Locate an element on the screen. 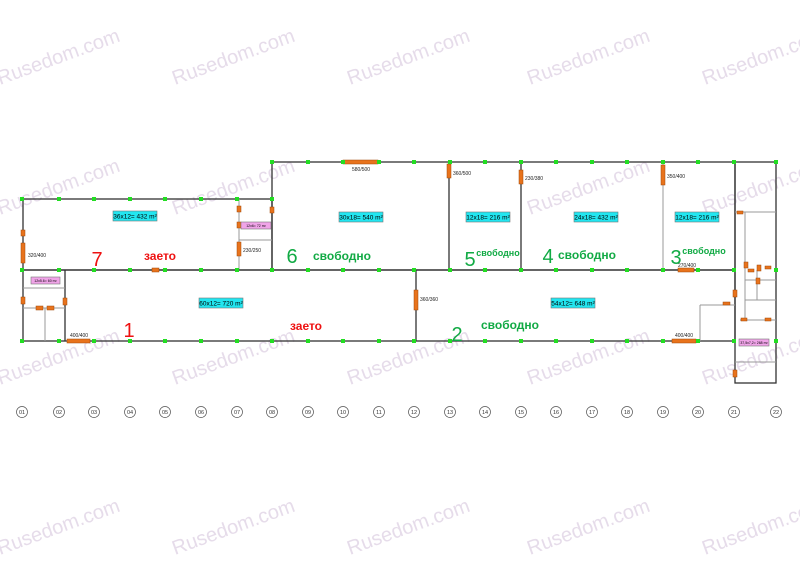  axis-label: 05 is located at coordinates (165, 413).